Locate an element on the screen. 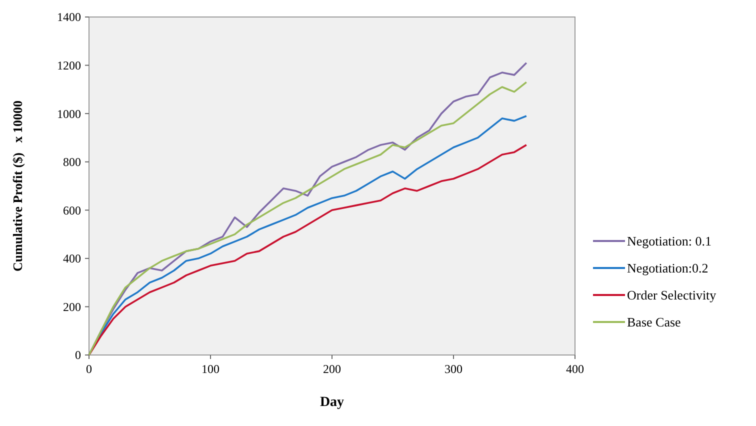 This screenshot has height=426, width=756. x-axis-title: Day is located at coordinates (332, 402).